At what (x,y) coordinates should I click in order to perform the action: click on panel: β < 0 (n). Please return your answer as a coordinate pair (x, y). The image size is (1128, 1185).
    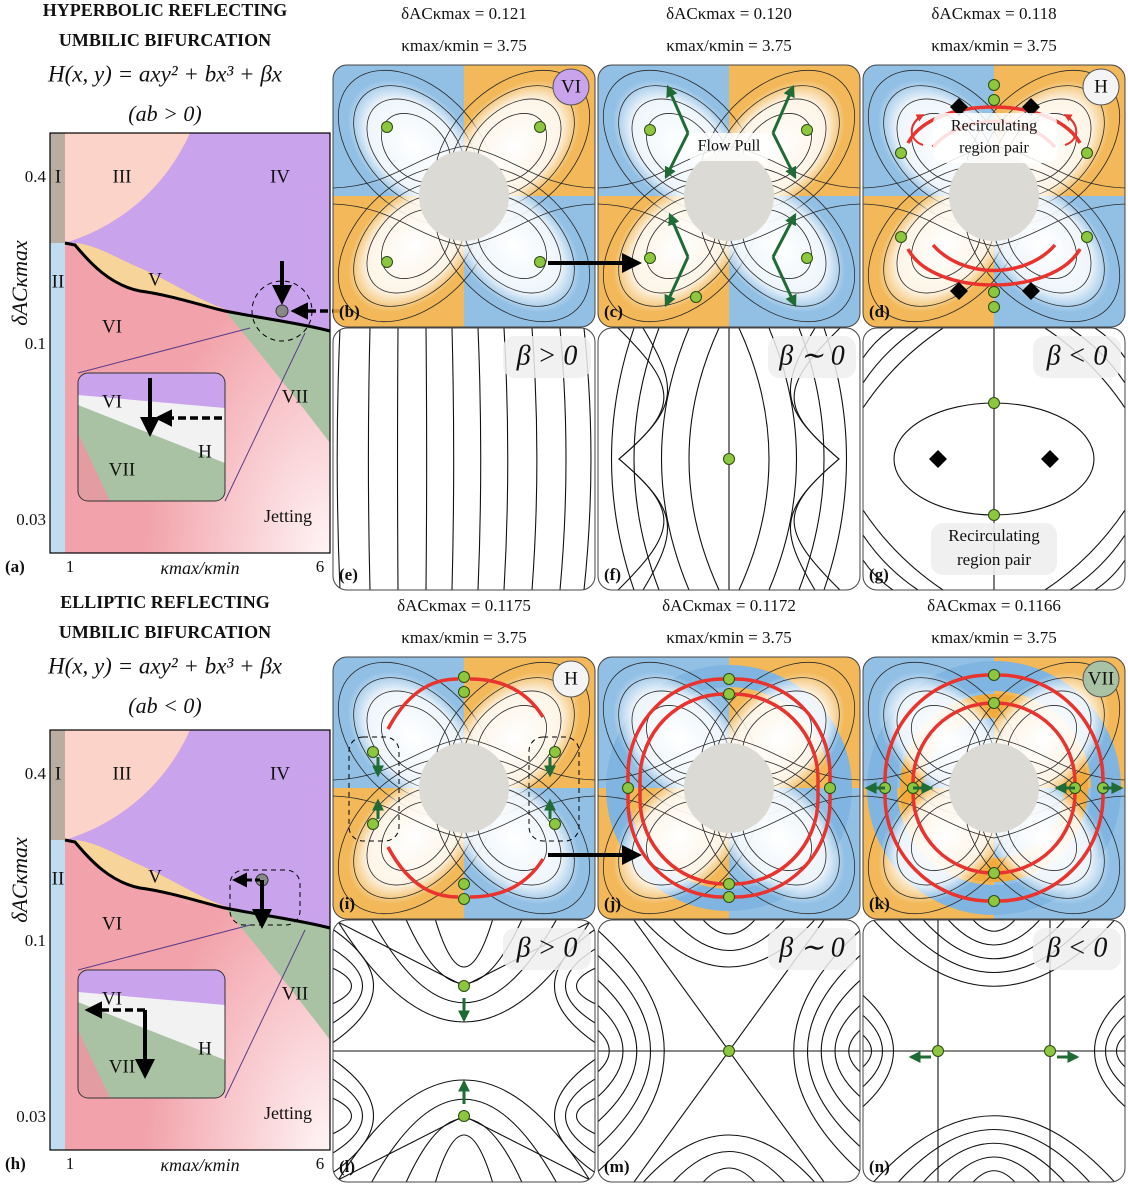
    Looking at the image, I should click on (994, 1051).